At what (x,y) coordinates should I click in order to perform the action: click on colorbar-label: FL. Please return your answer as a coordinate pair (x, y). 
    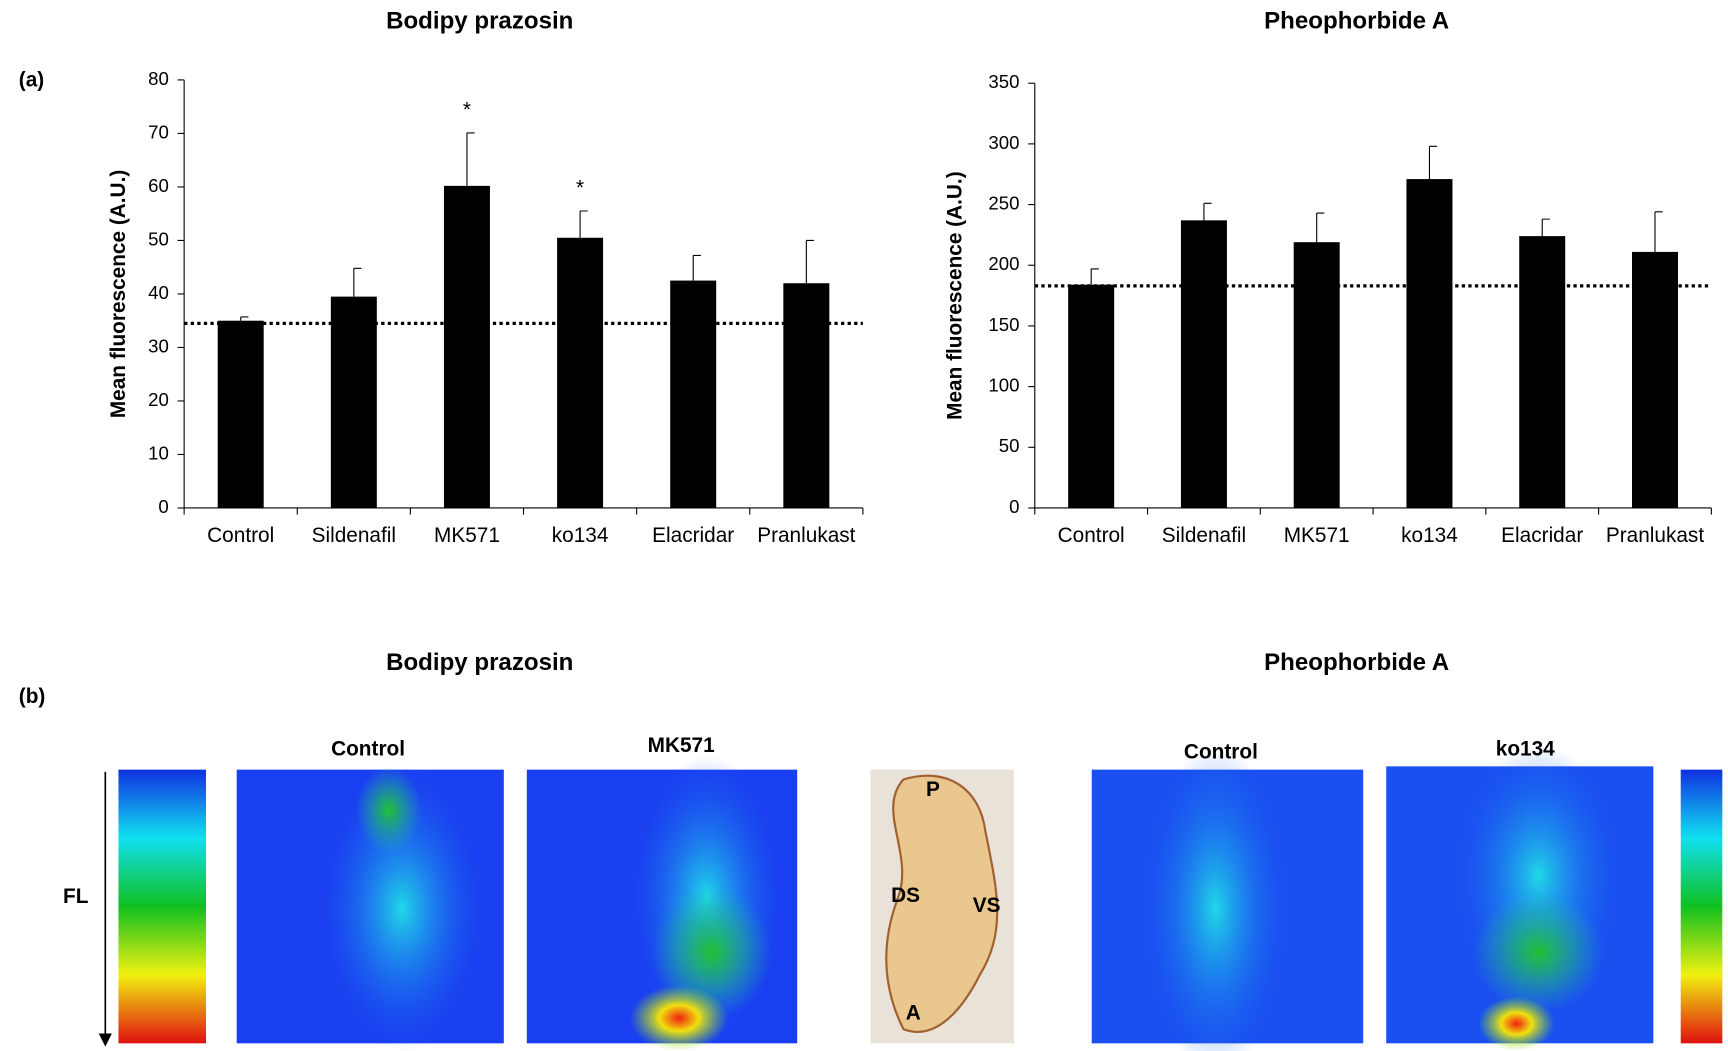
    Looking at the image, I should click on (76, 896).